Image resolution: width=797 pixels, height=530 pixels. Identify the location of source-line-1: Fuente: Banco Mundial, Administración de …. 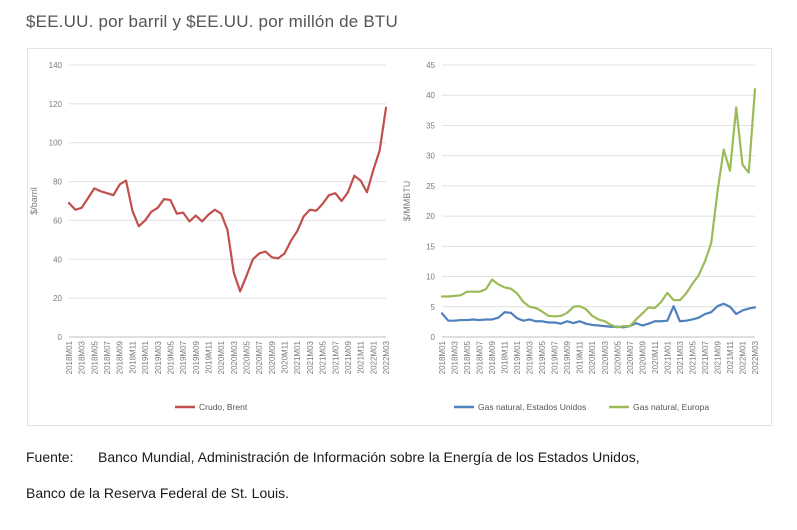
(333, 457).